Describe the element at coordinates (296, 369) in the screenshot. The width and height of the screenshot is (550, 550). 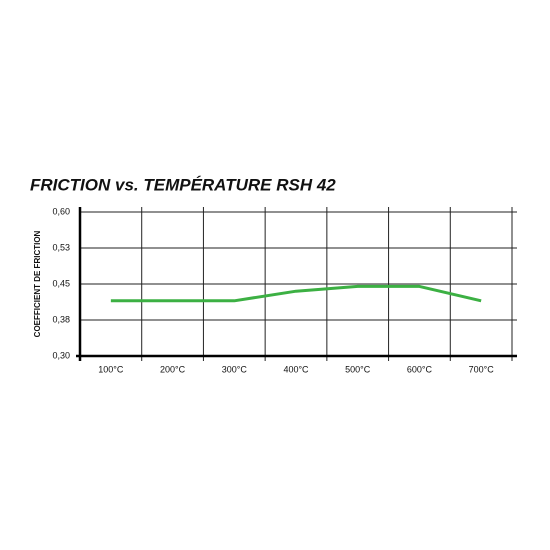
I see `x-tick-label: 400°C` at that location.